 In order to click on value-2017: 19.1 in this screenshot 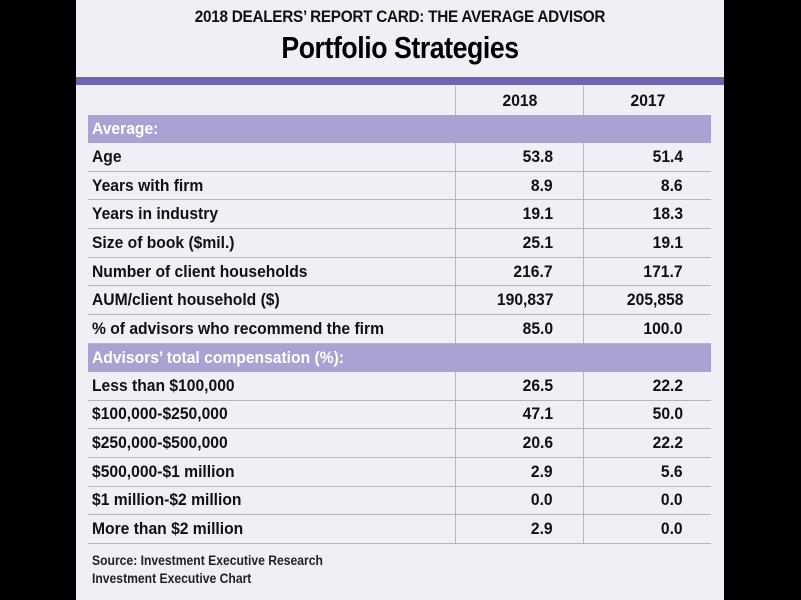, I will do `click(647, 243)`.